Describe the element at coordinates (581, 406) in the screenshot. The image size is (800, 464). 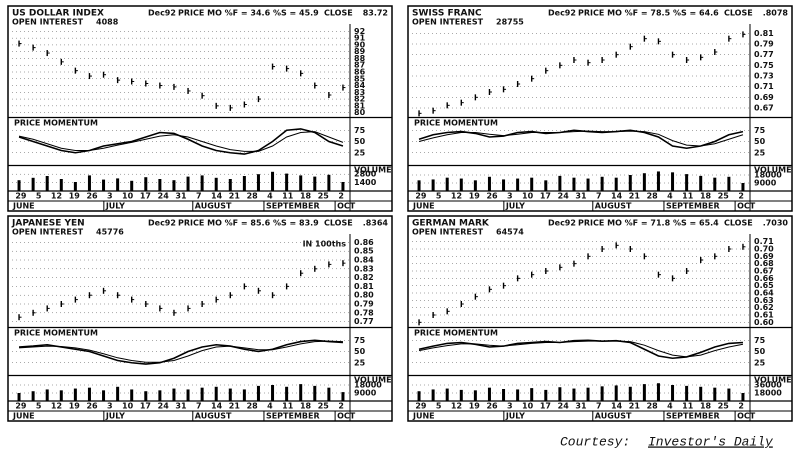
I see `x-tick-label: 31` at that location.